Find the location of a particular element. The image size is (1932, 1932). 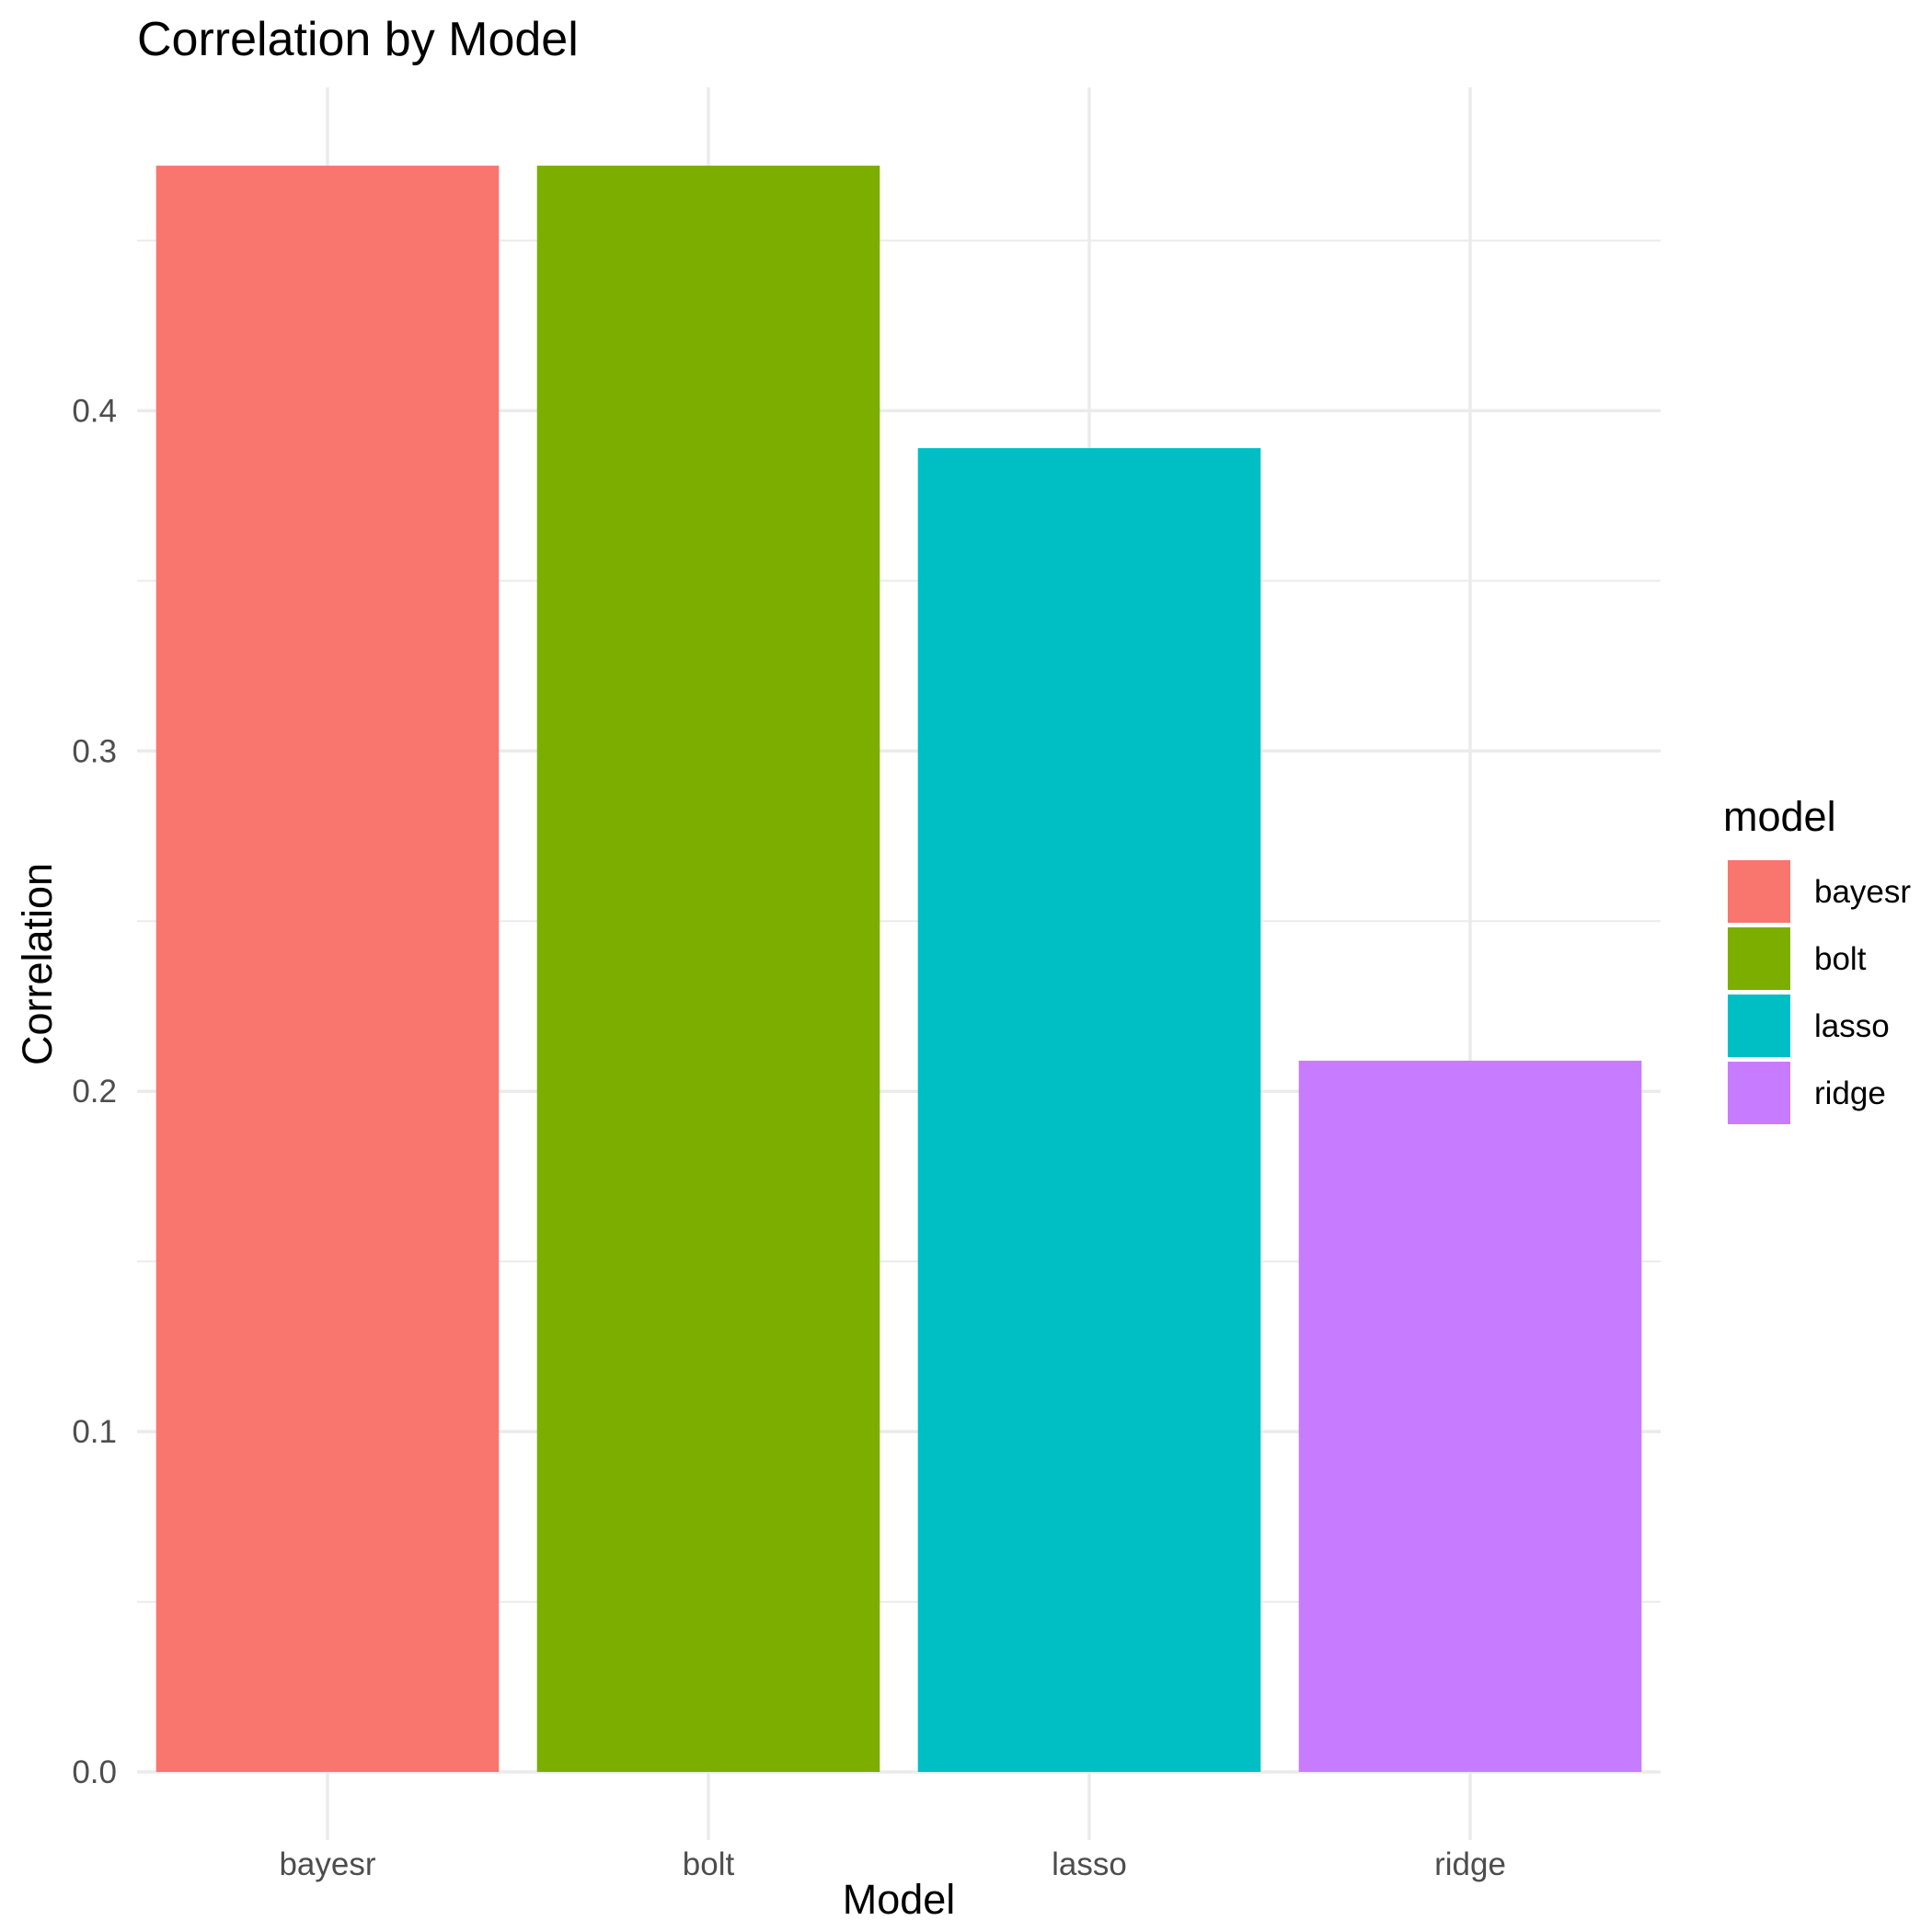

x-tick-label: bayesr is located at coordinates (327, 1864).